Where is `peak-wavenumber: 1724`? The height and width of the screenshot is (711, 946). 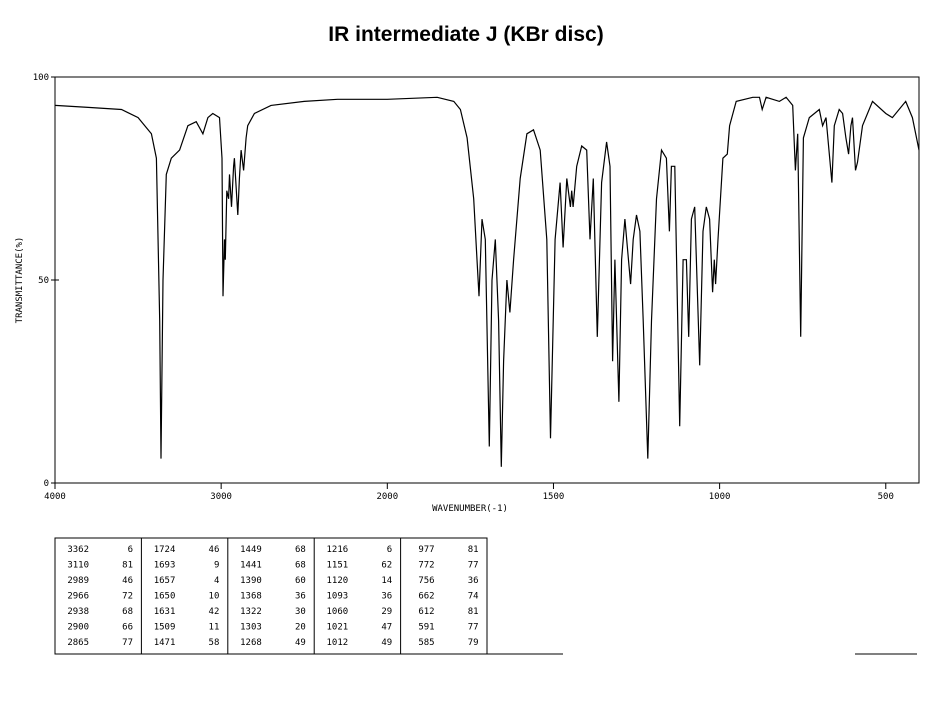 peak-wavenumber: 1724 is located at coordinates (165, 550).